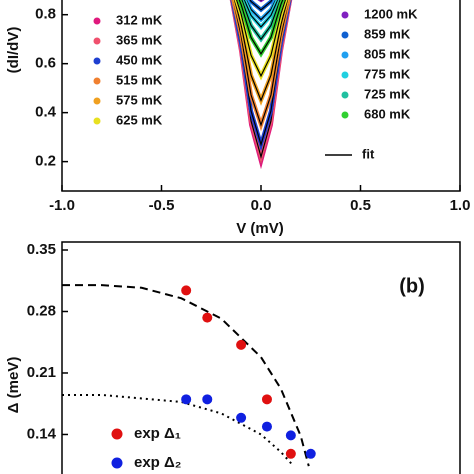 This screenshot has height=474, width=474. What do you see at coordinates (139, 59) in the screenshot?
I see `legend-label: 450 mK` at bounding box center [139, 59].